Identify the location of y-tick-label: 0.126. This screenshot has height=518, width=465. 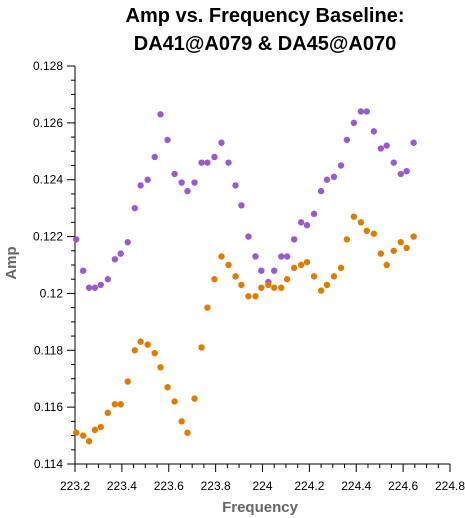
(48, 123).